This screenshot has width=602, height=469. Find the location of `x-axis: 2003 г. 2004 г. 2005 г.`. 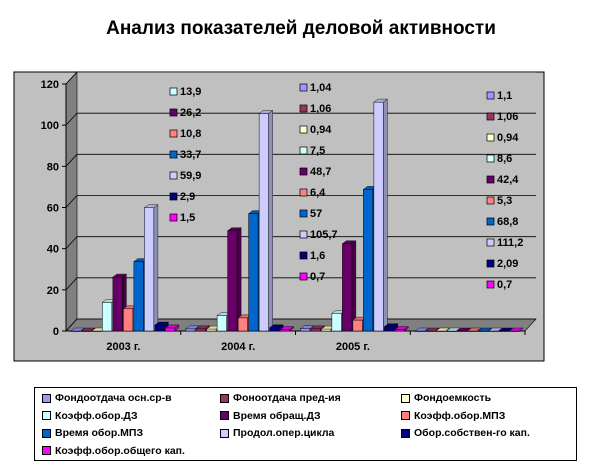

x-axis: 2003 г. 2004 г. 2005 г. is located at coordinates (316, 342).